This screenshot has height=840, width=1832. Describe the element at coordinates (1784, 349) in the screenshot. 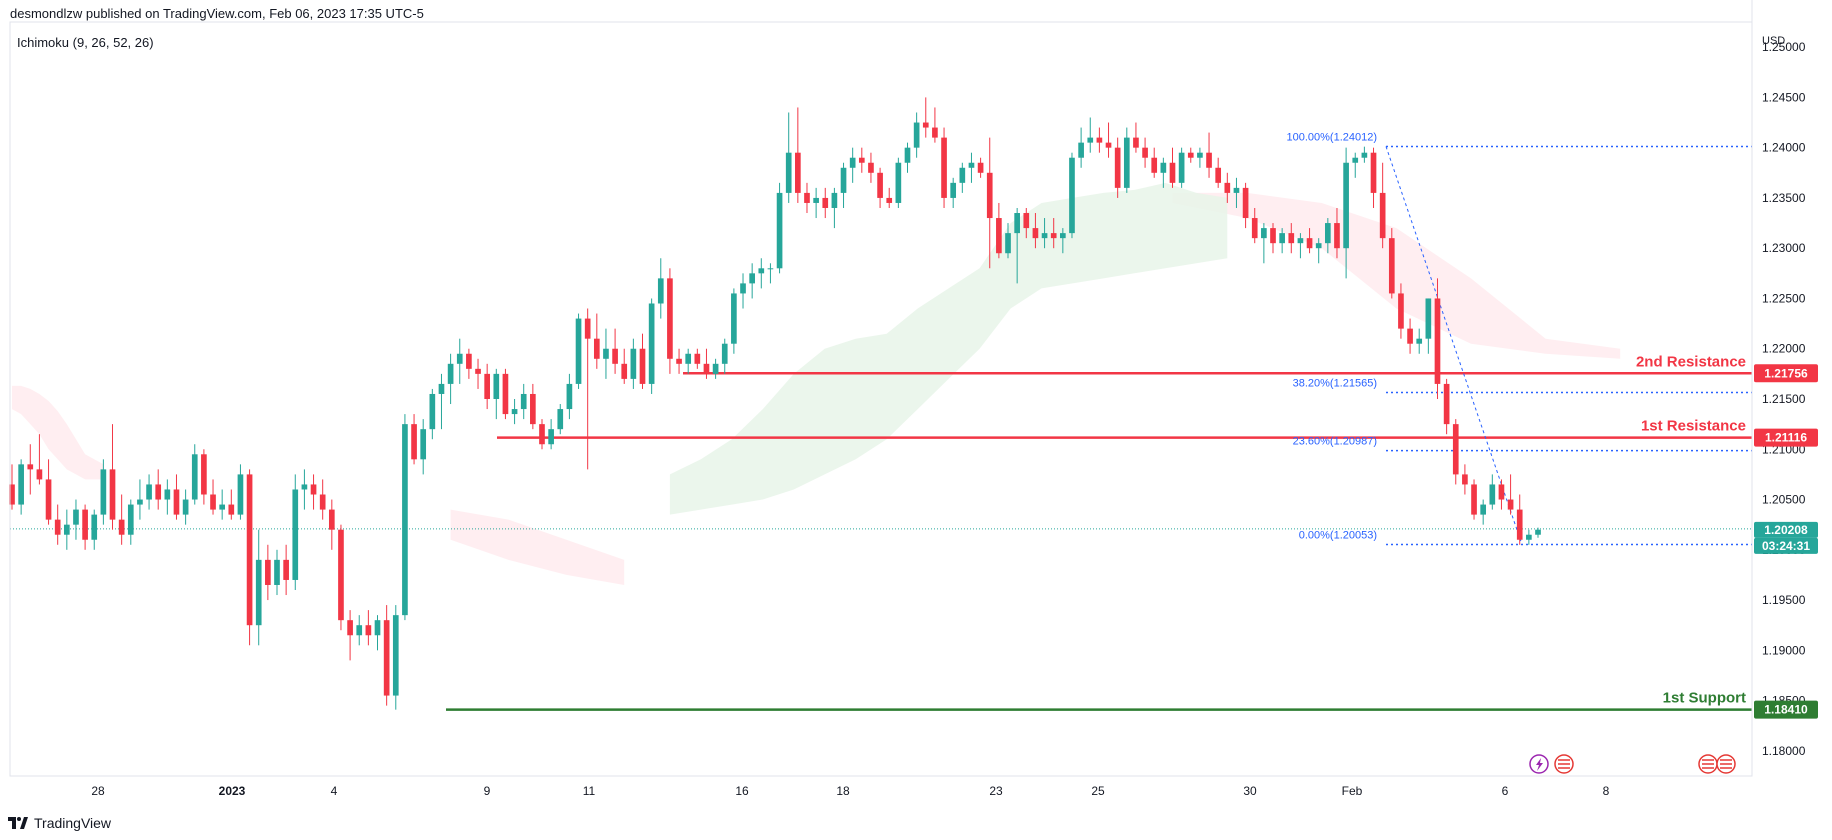

I see `price-tick-label: 1.22000` at that location.